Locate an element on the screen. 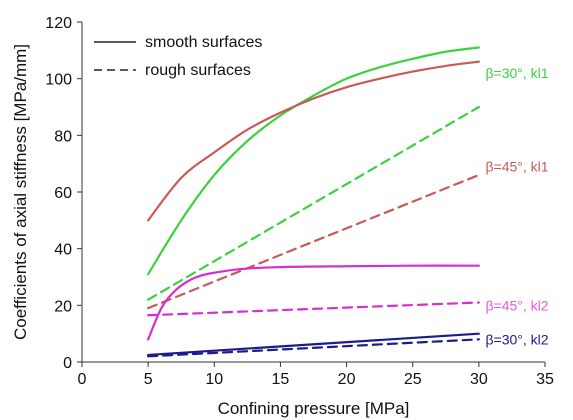  legend: smooth surfaces rough surfaces is located at coordinates (178, 56).